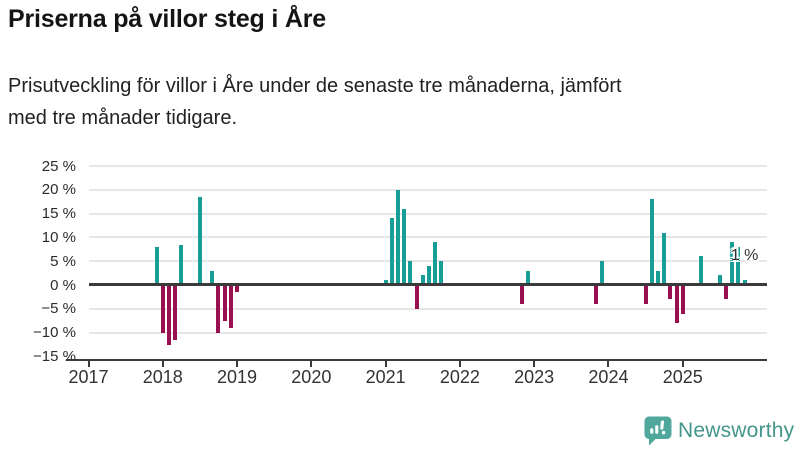  What do you see at coordinates (385, 377) in the screenshot?
I see `x-axis-tick-label: 2021` at bounding box center [385, 377].